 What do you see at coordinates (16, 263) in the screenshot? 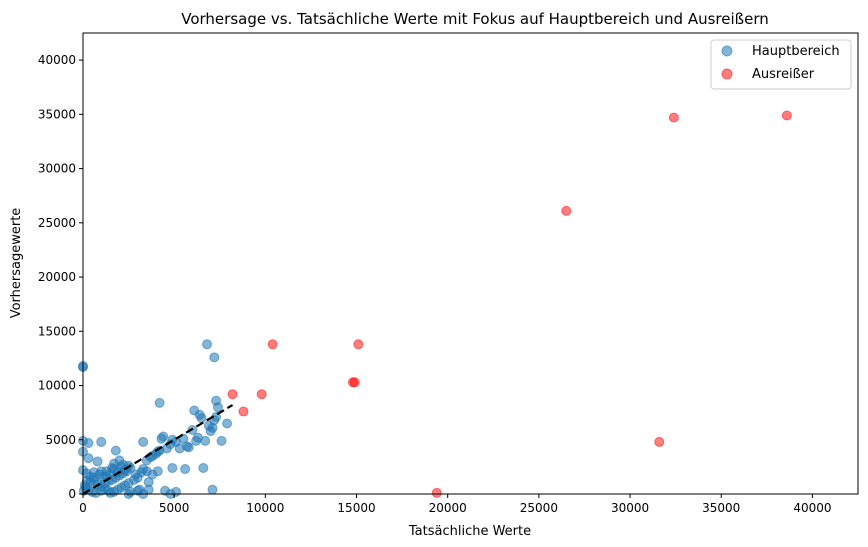
I see `y-axis-label: Vorhersagewerte` at bounding box center [16, 263].